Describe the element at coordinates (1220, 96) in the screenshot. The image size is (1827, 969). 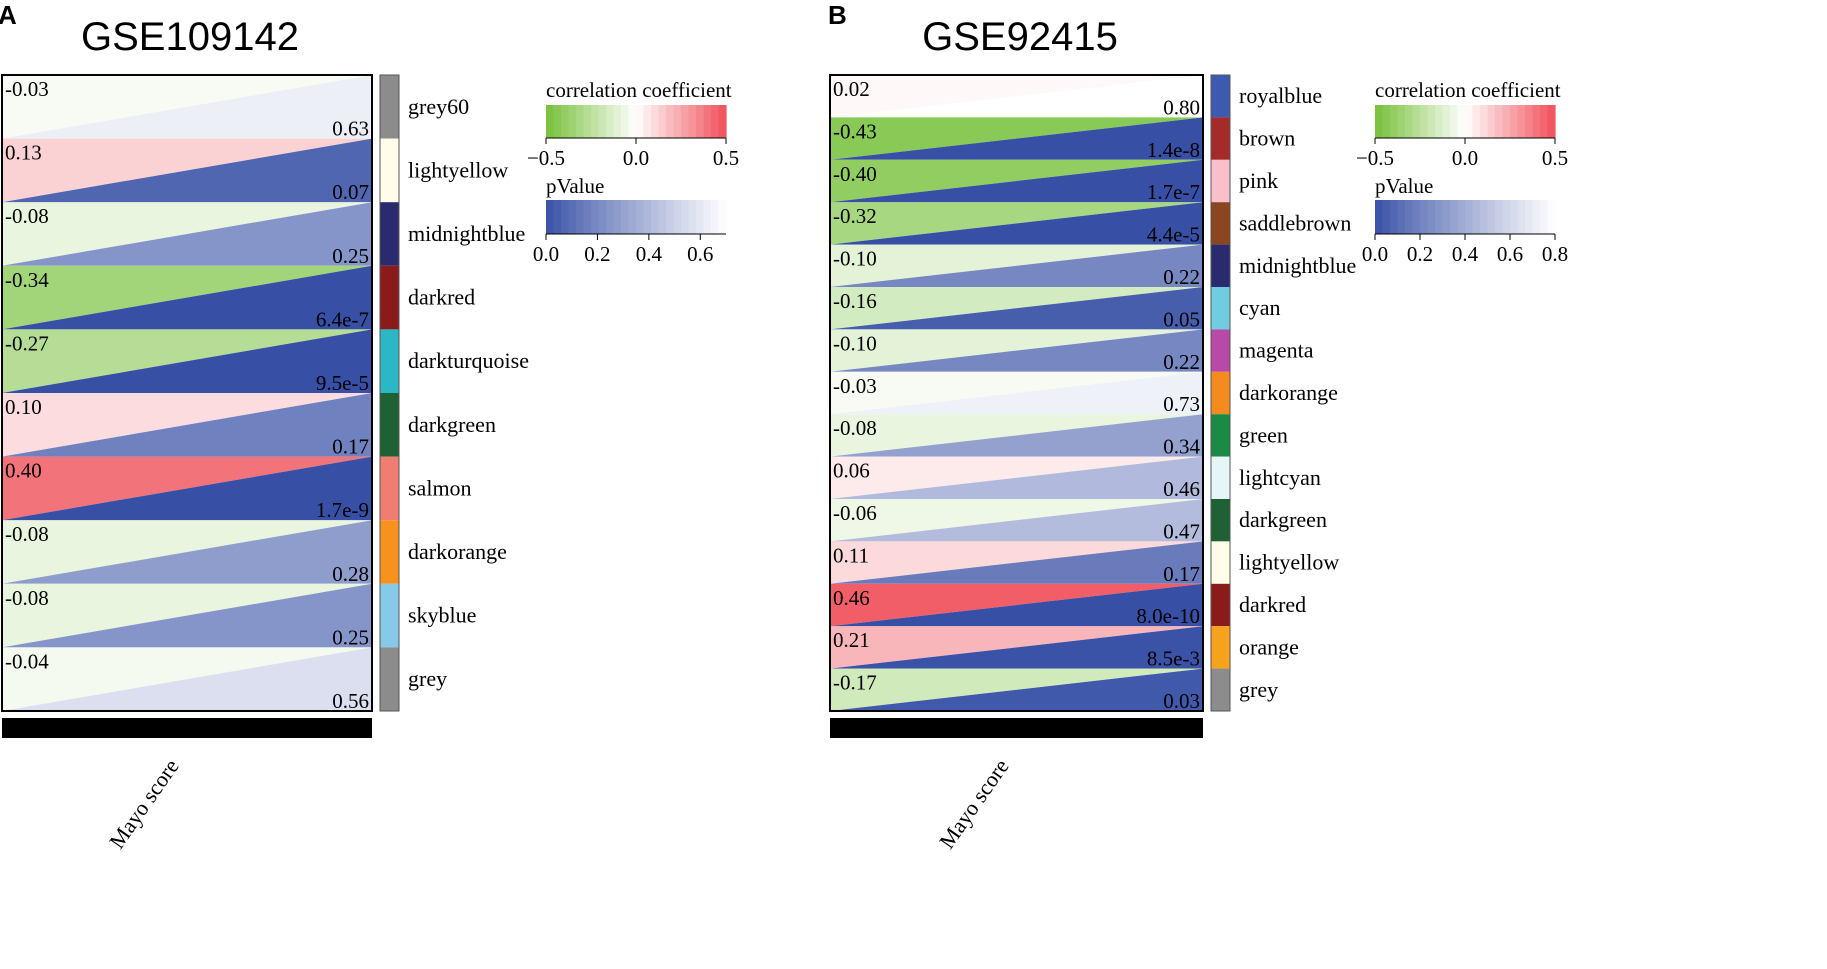
I see `module-color-royalblue` at that location.